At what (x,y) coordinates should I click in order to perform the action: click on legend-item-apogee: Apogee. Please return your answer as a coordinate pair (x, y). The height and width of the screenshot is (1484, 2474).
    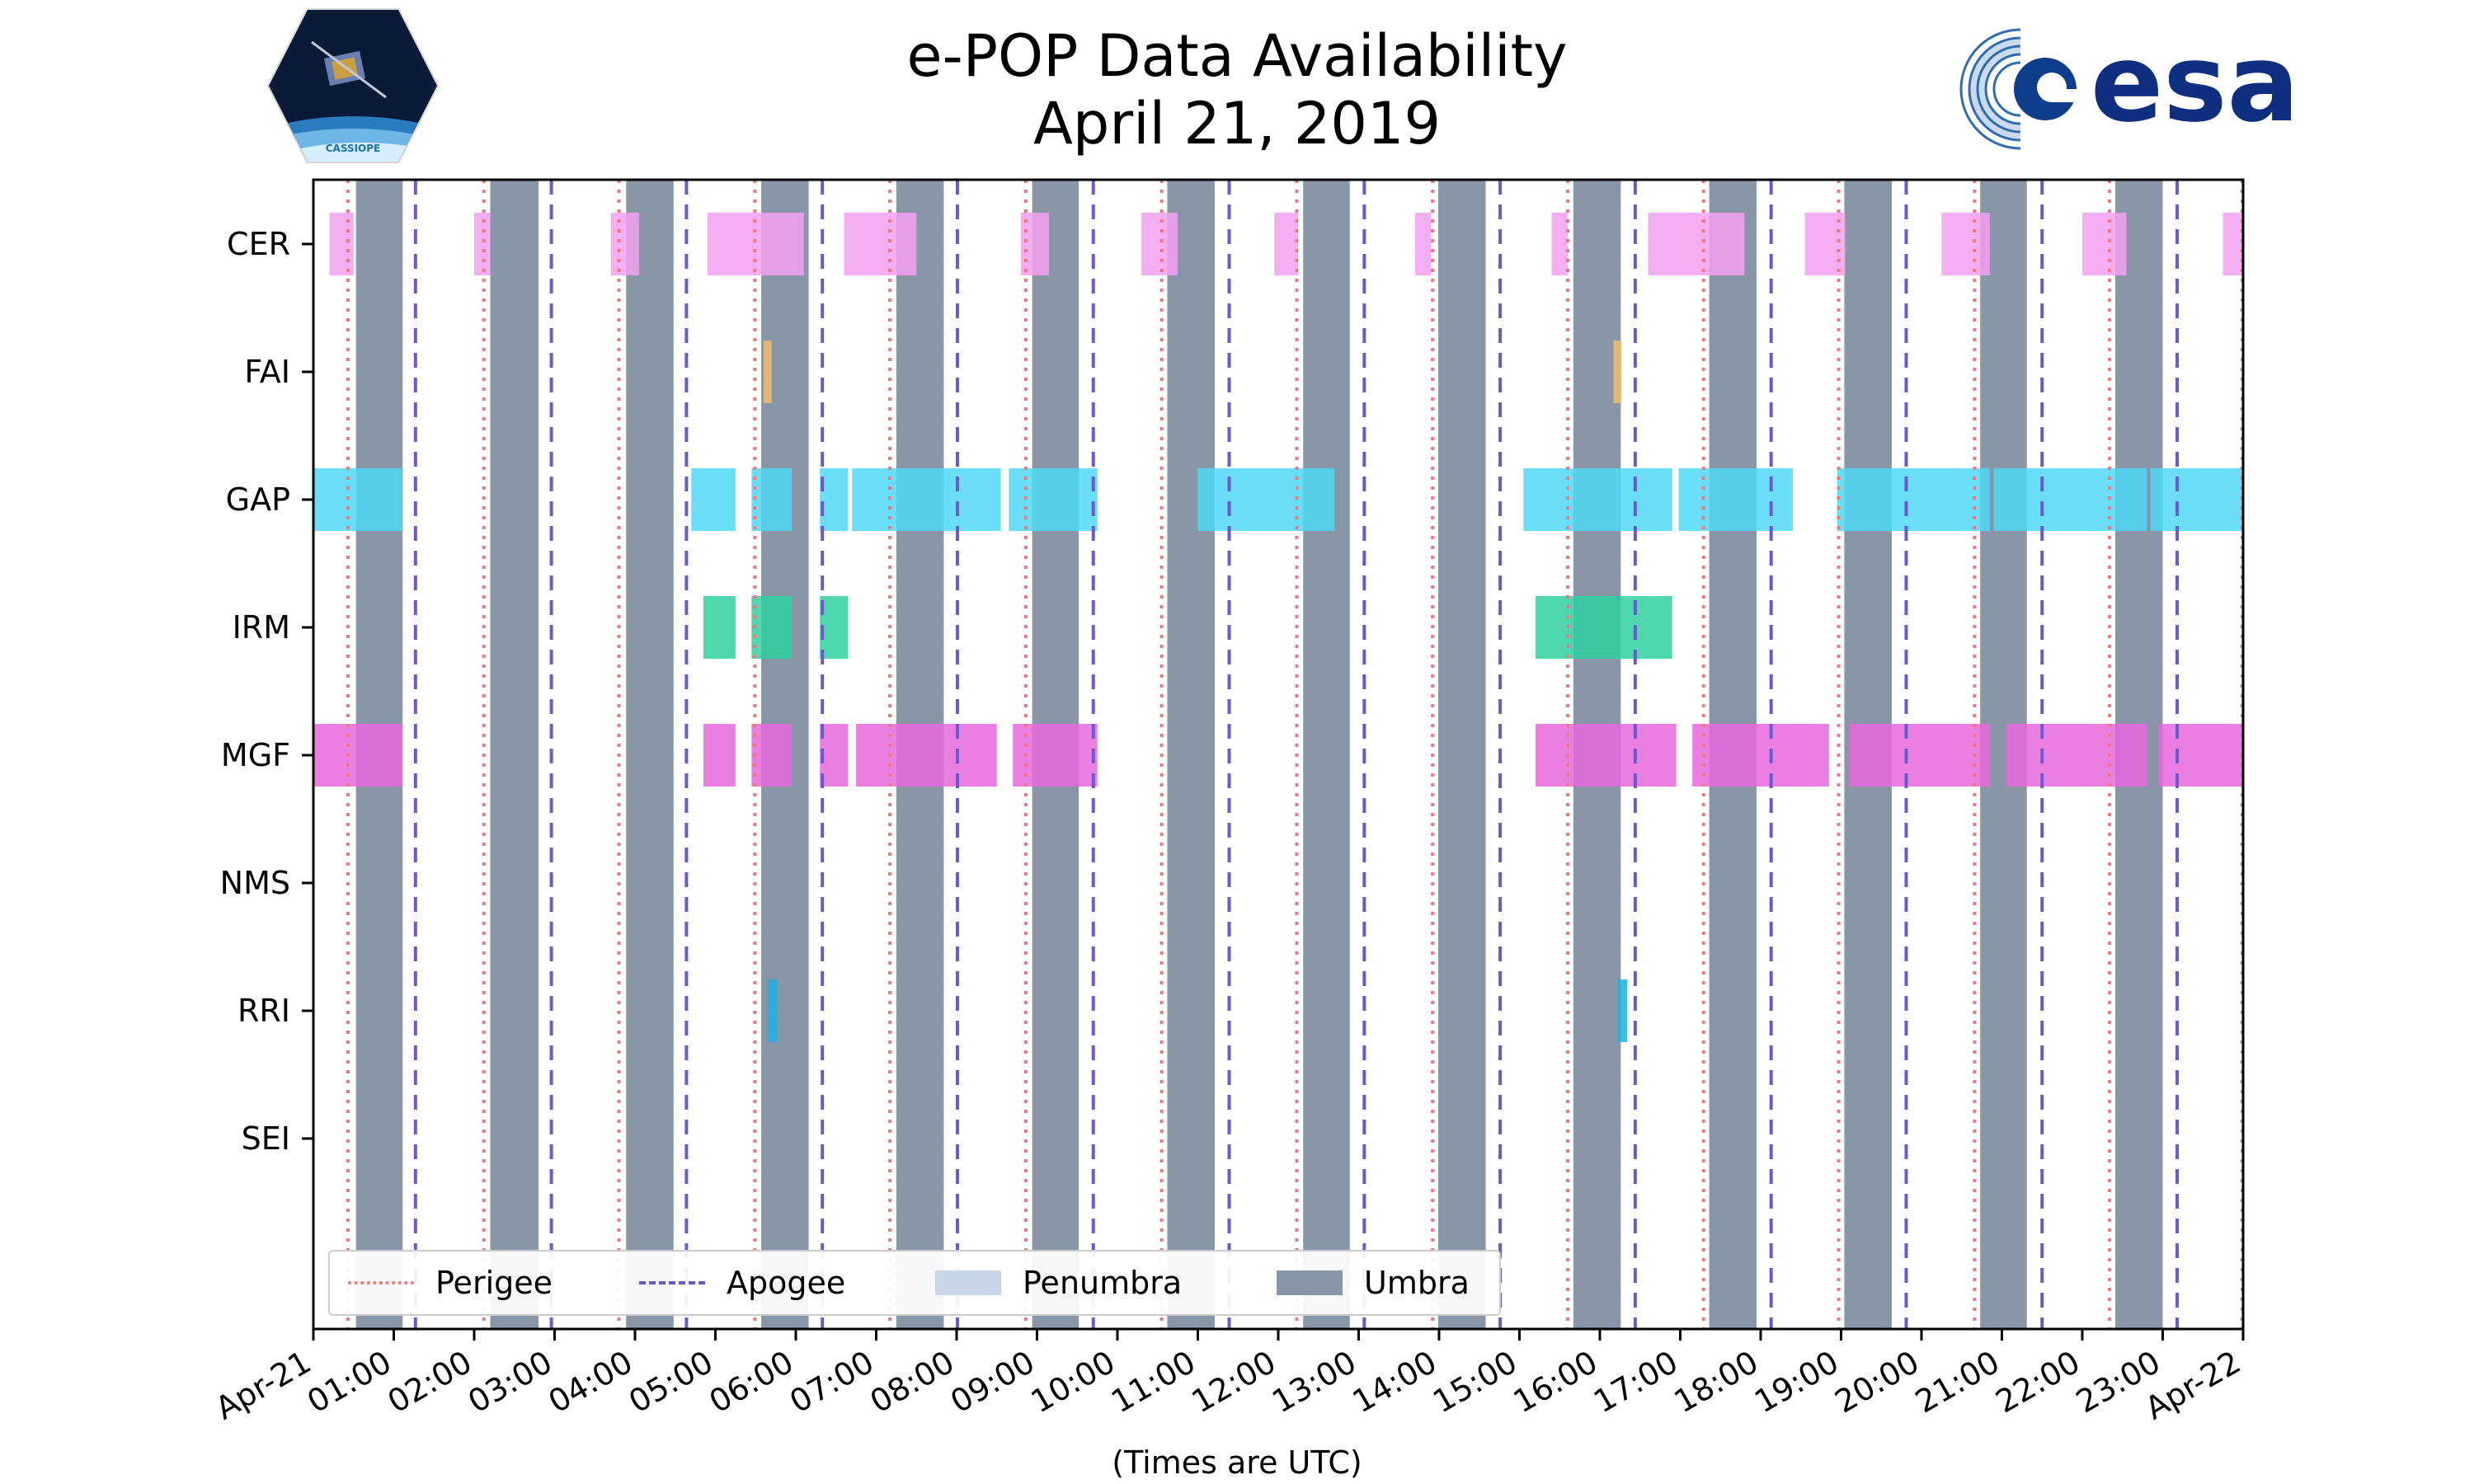
    Looking at the image, I should click on (742, 1283).